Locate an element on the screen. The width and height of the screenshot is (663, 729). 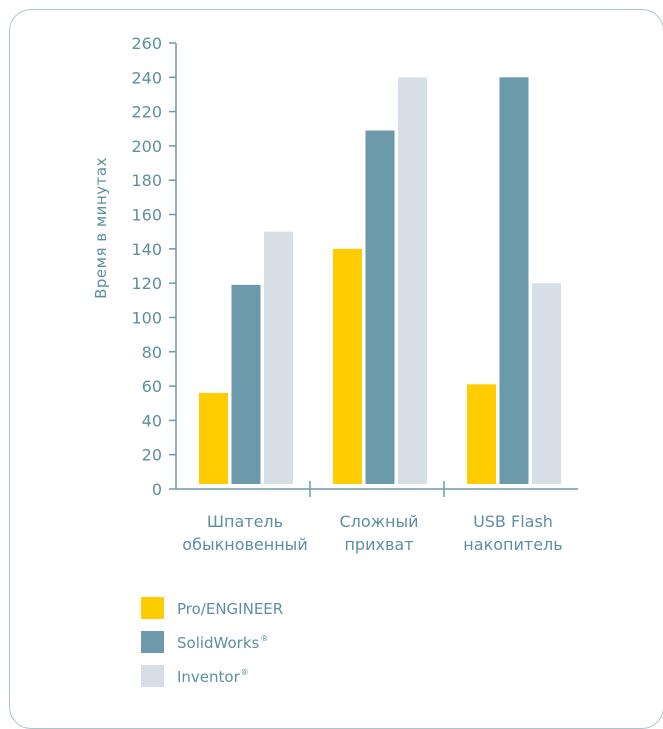
y-tick-label: 40 is located at coordinates (152, 420).